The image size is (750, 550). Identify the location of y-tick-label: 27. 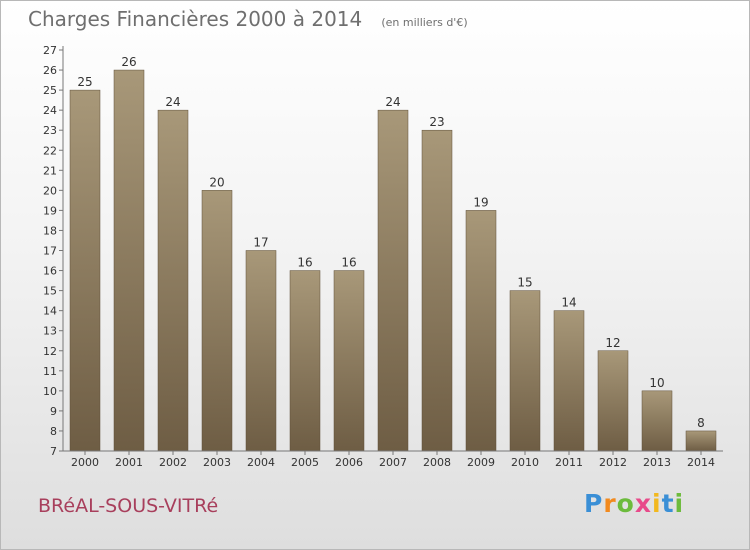
(50, 50).